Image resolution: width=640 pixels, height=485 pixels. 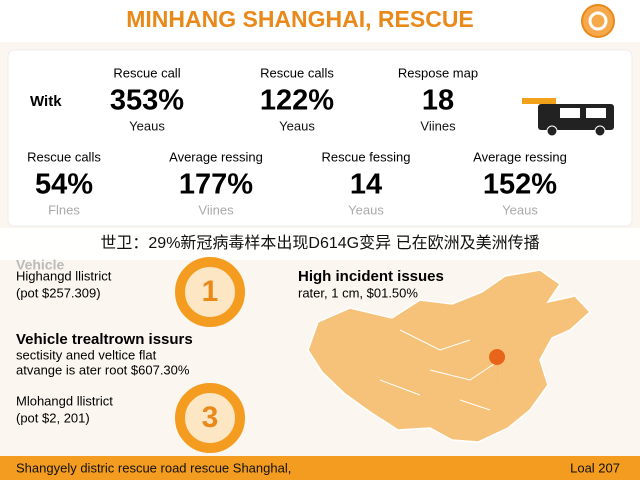 What do you see at coordinates (595, 467) in the screenshot?
I see `footer-text: Loal 207` at bounding box center [595, 467].